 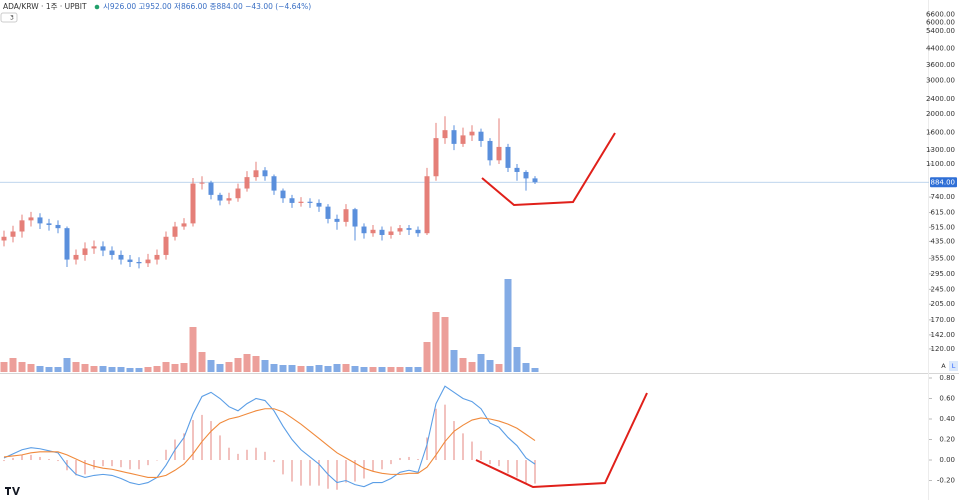 I want to click on y-tick-label: -0.20, so click(x=946, y=481).